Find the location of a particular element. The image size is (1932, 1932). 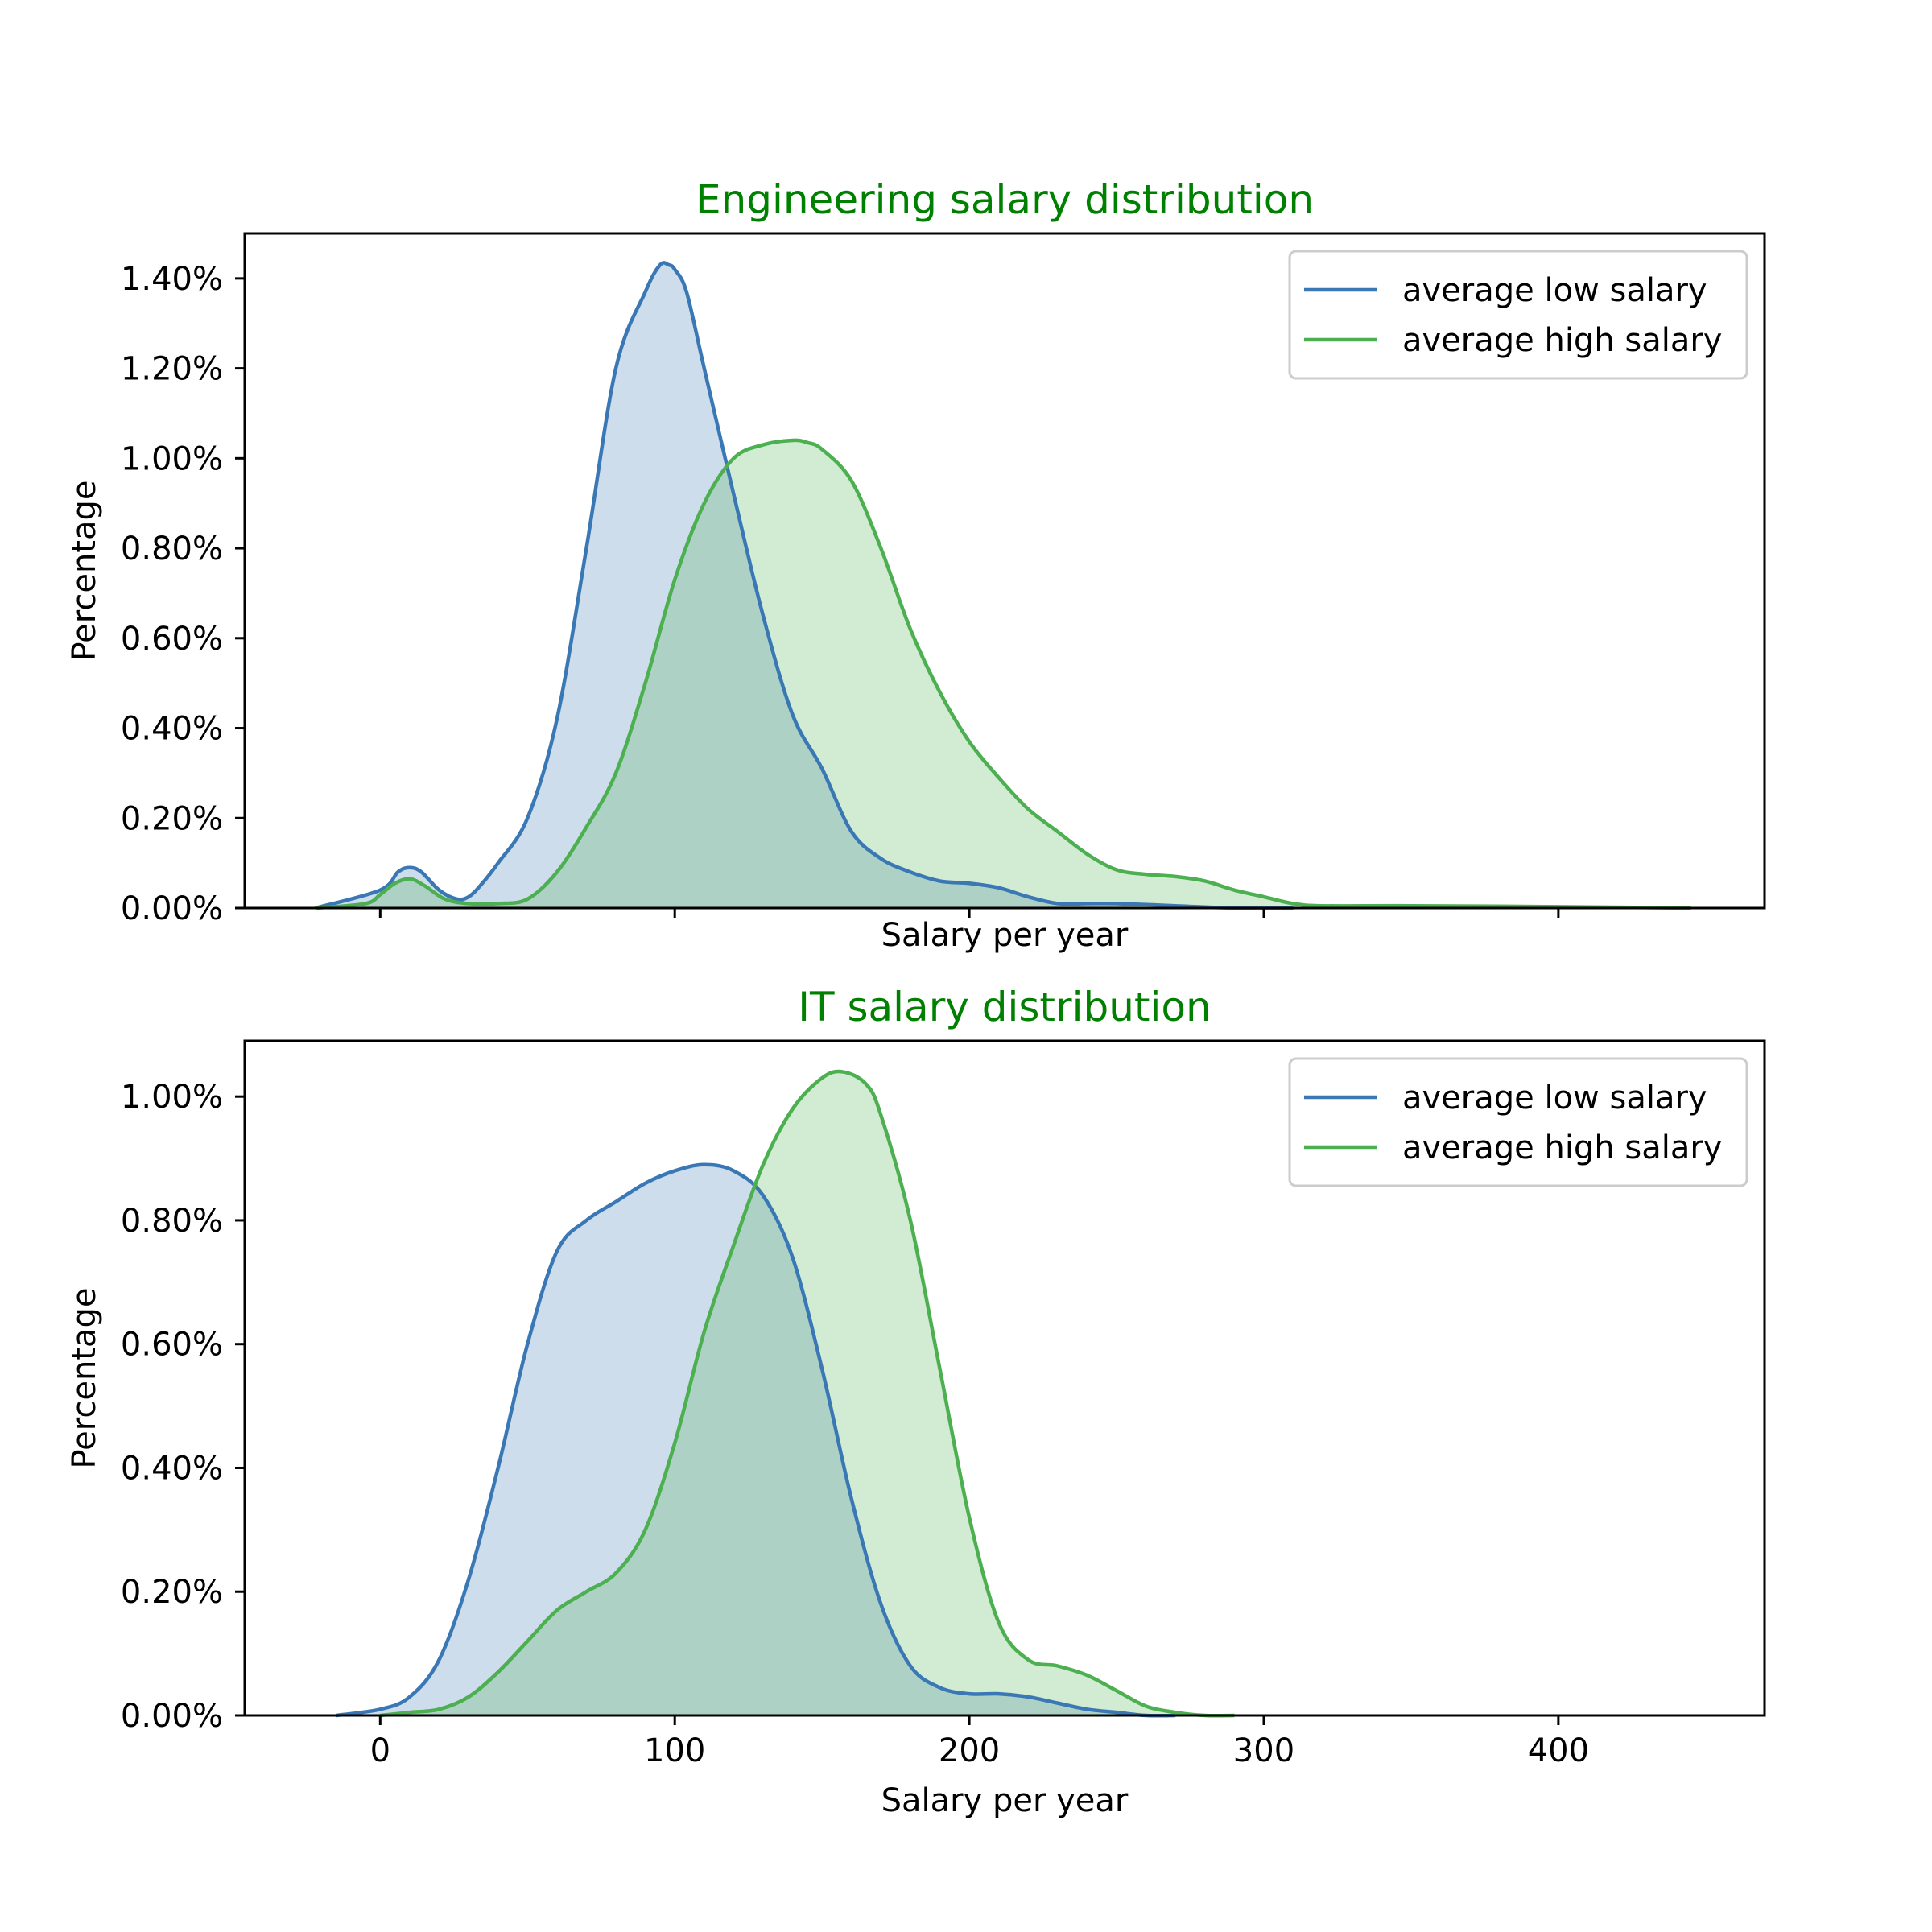

x-tick-label: 400 is located at coordinates (1558, 1750).